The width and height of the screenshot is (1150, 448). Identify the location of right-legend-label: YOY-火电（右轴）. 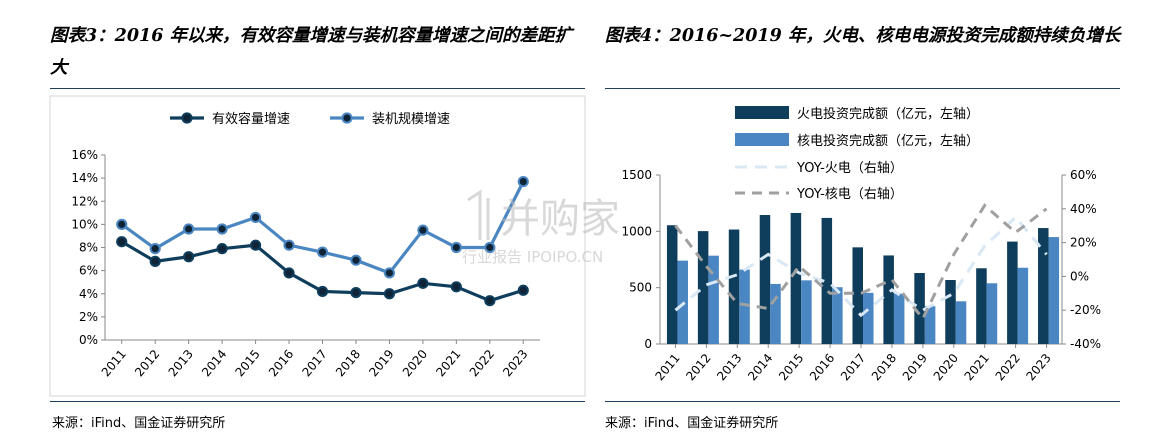
(849, 168).